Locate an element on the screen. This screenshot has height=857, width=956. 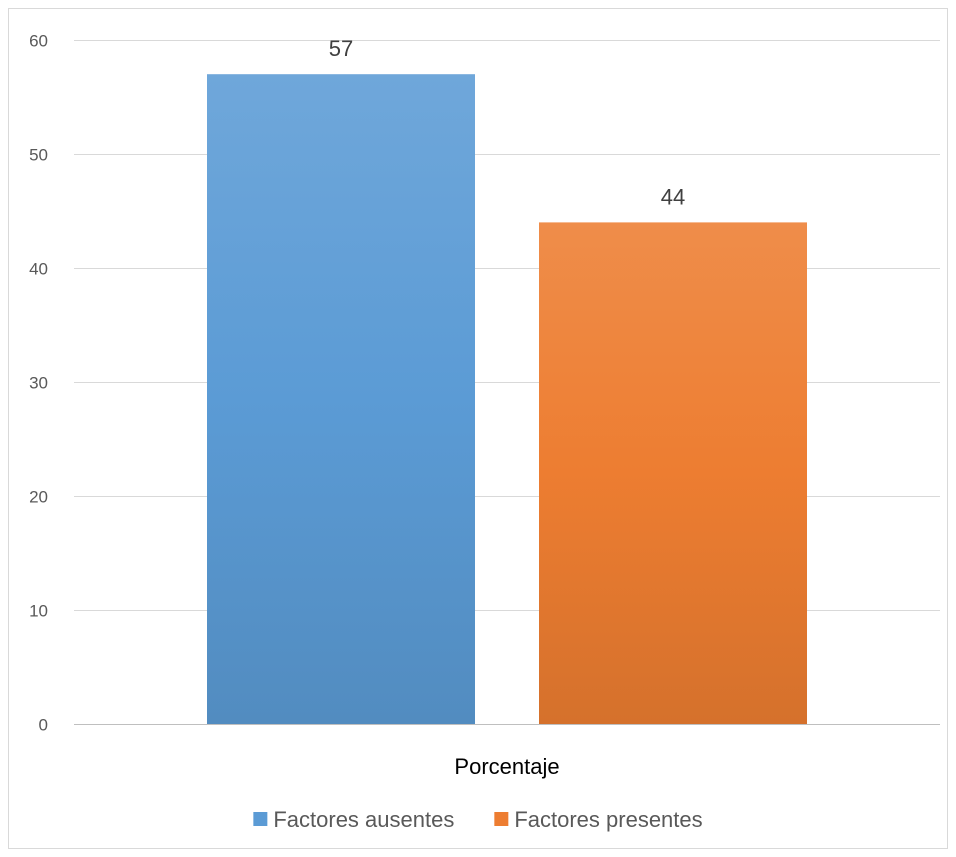
y-tick-label: 60 is located at coordinates (38, 41).